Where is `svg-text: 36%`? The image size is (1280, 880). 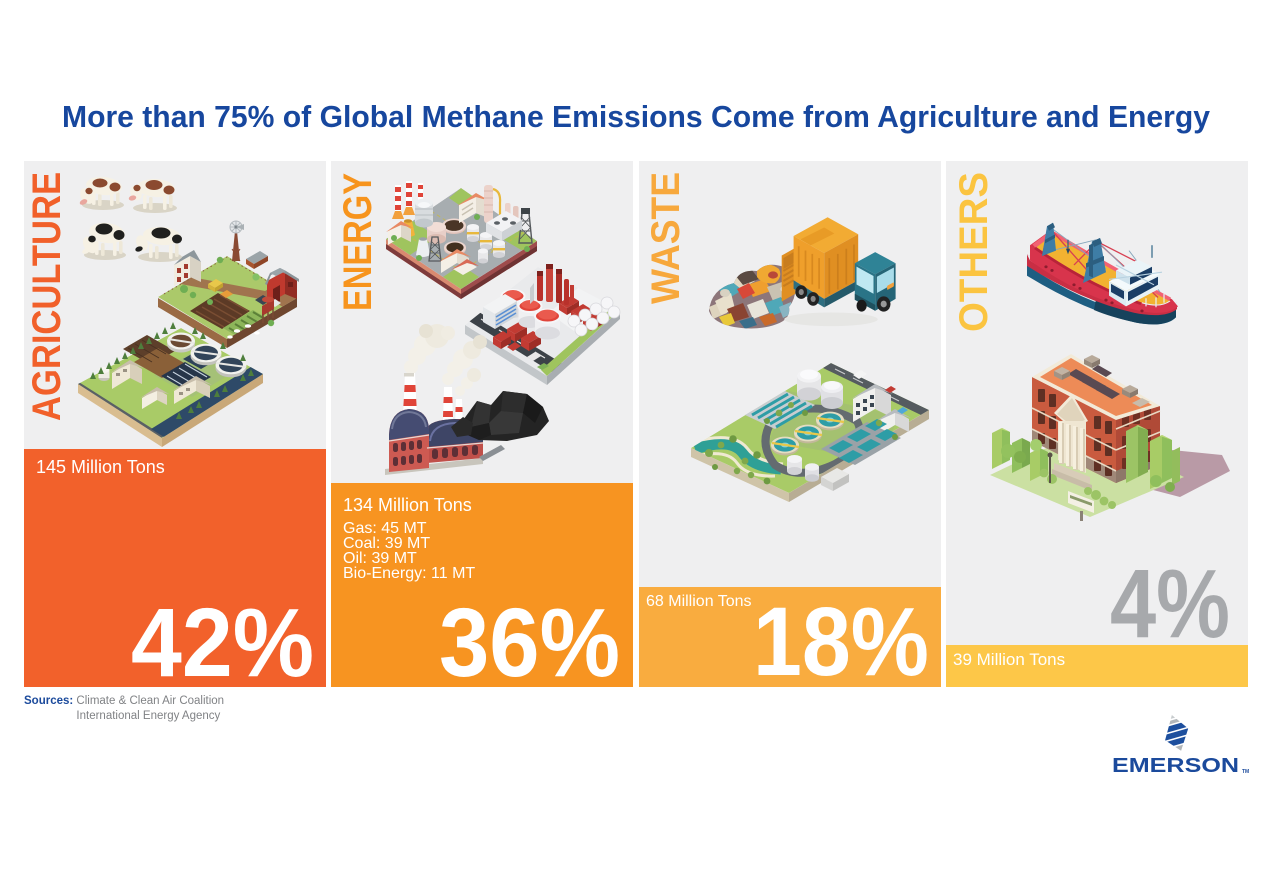
svg-text: 36% is located at coordinates (529, 637).